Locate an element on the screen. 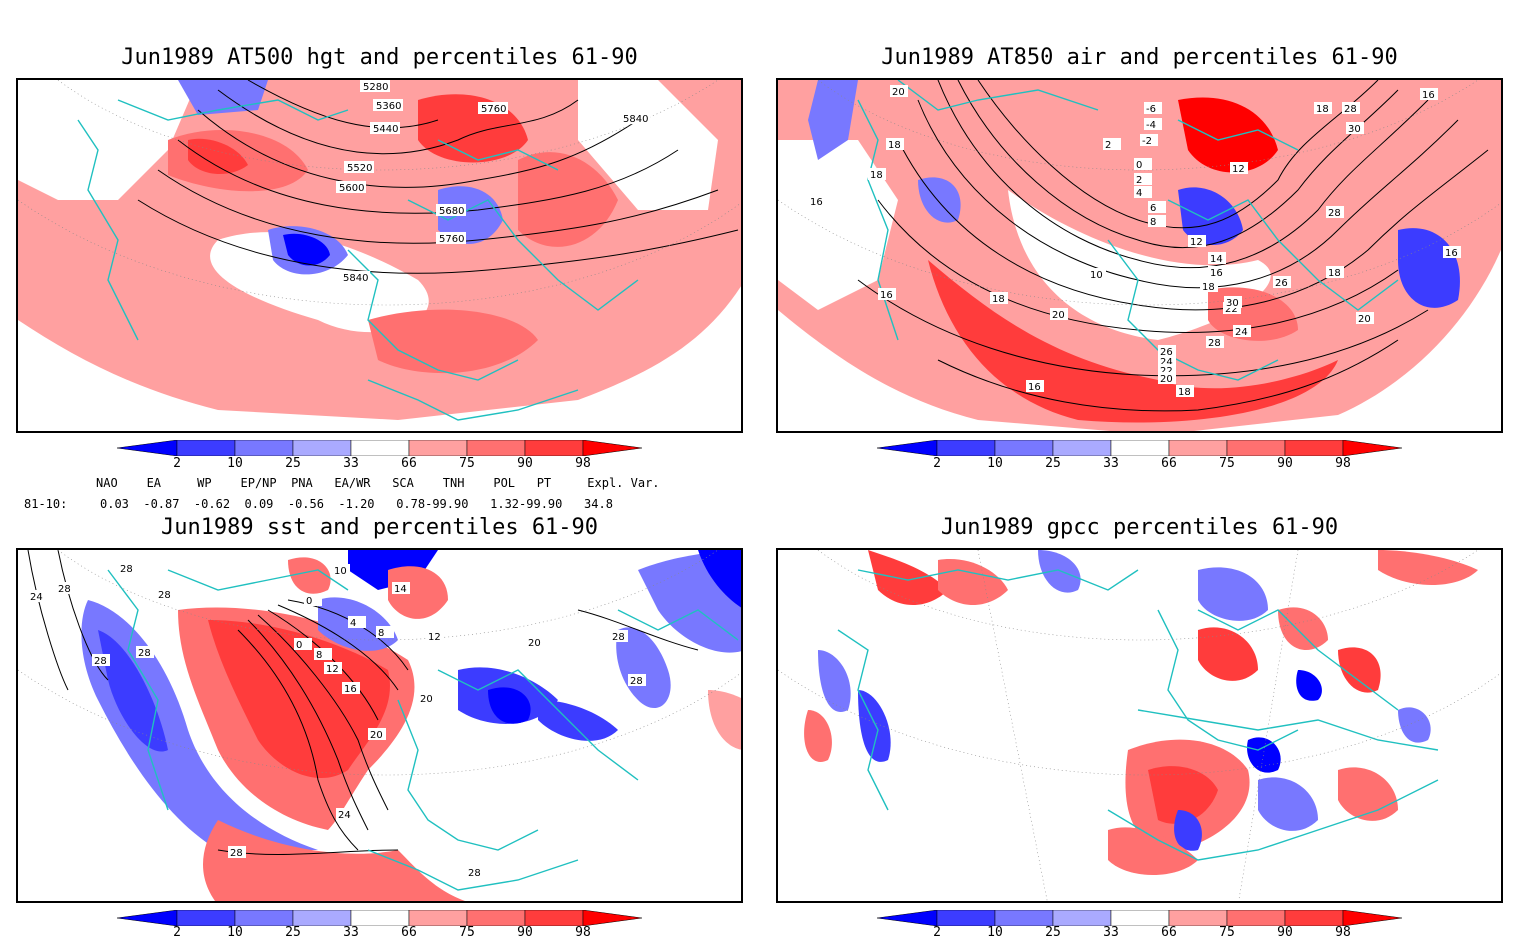 The image size is (1520, 940). svg-text: 6 is located at coordinates (1153, 208).